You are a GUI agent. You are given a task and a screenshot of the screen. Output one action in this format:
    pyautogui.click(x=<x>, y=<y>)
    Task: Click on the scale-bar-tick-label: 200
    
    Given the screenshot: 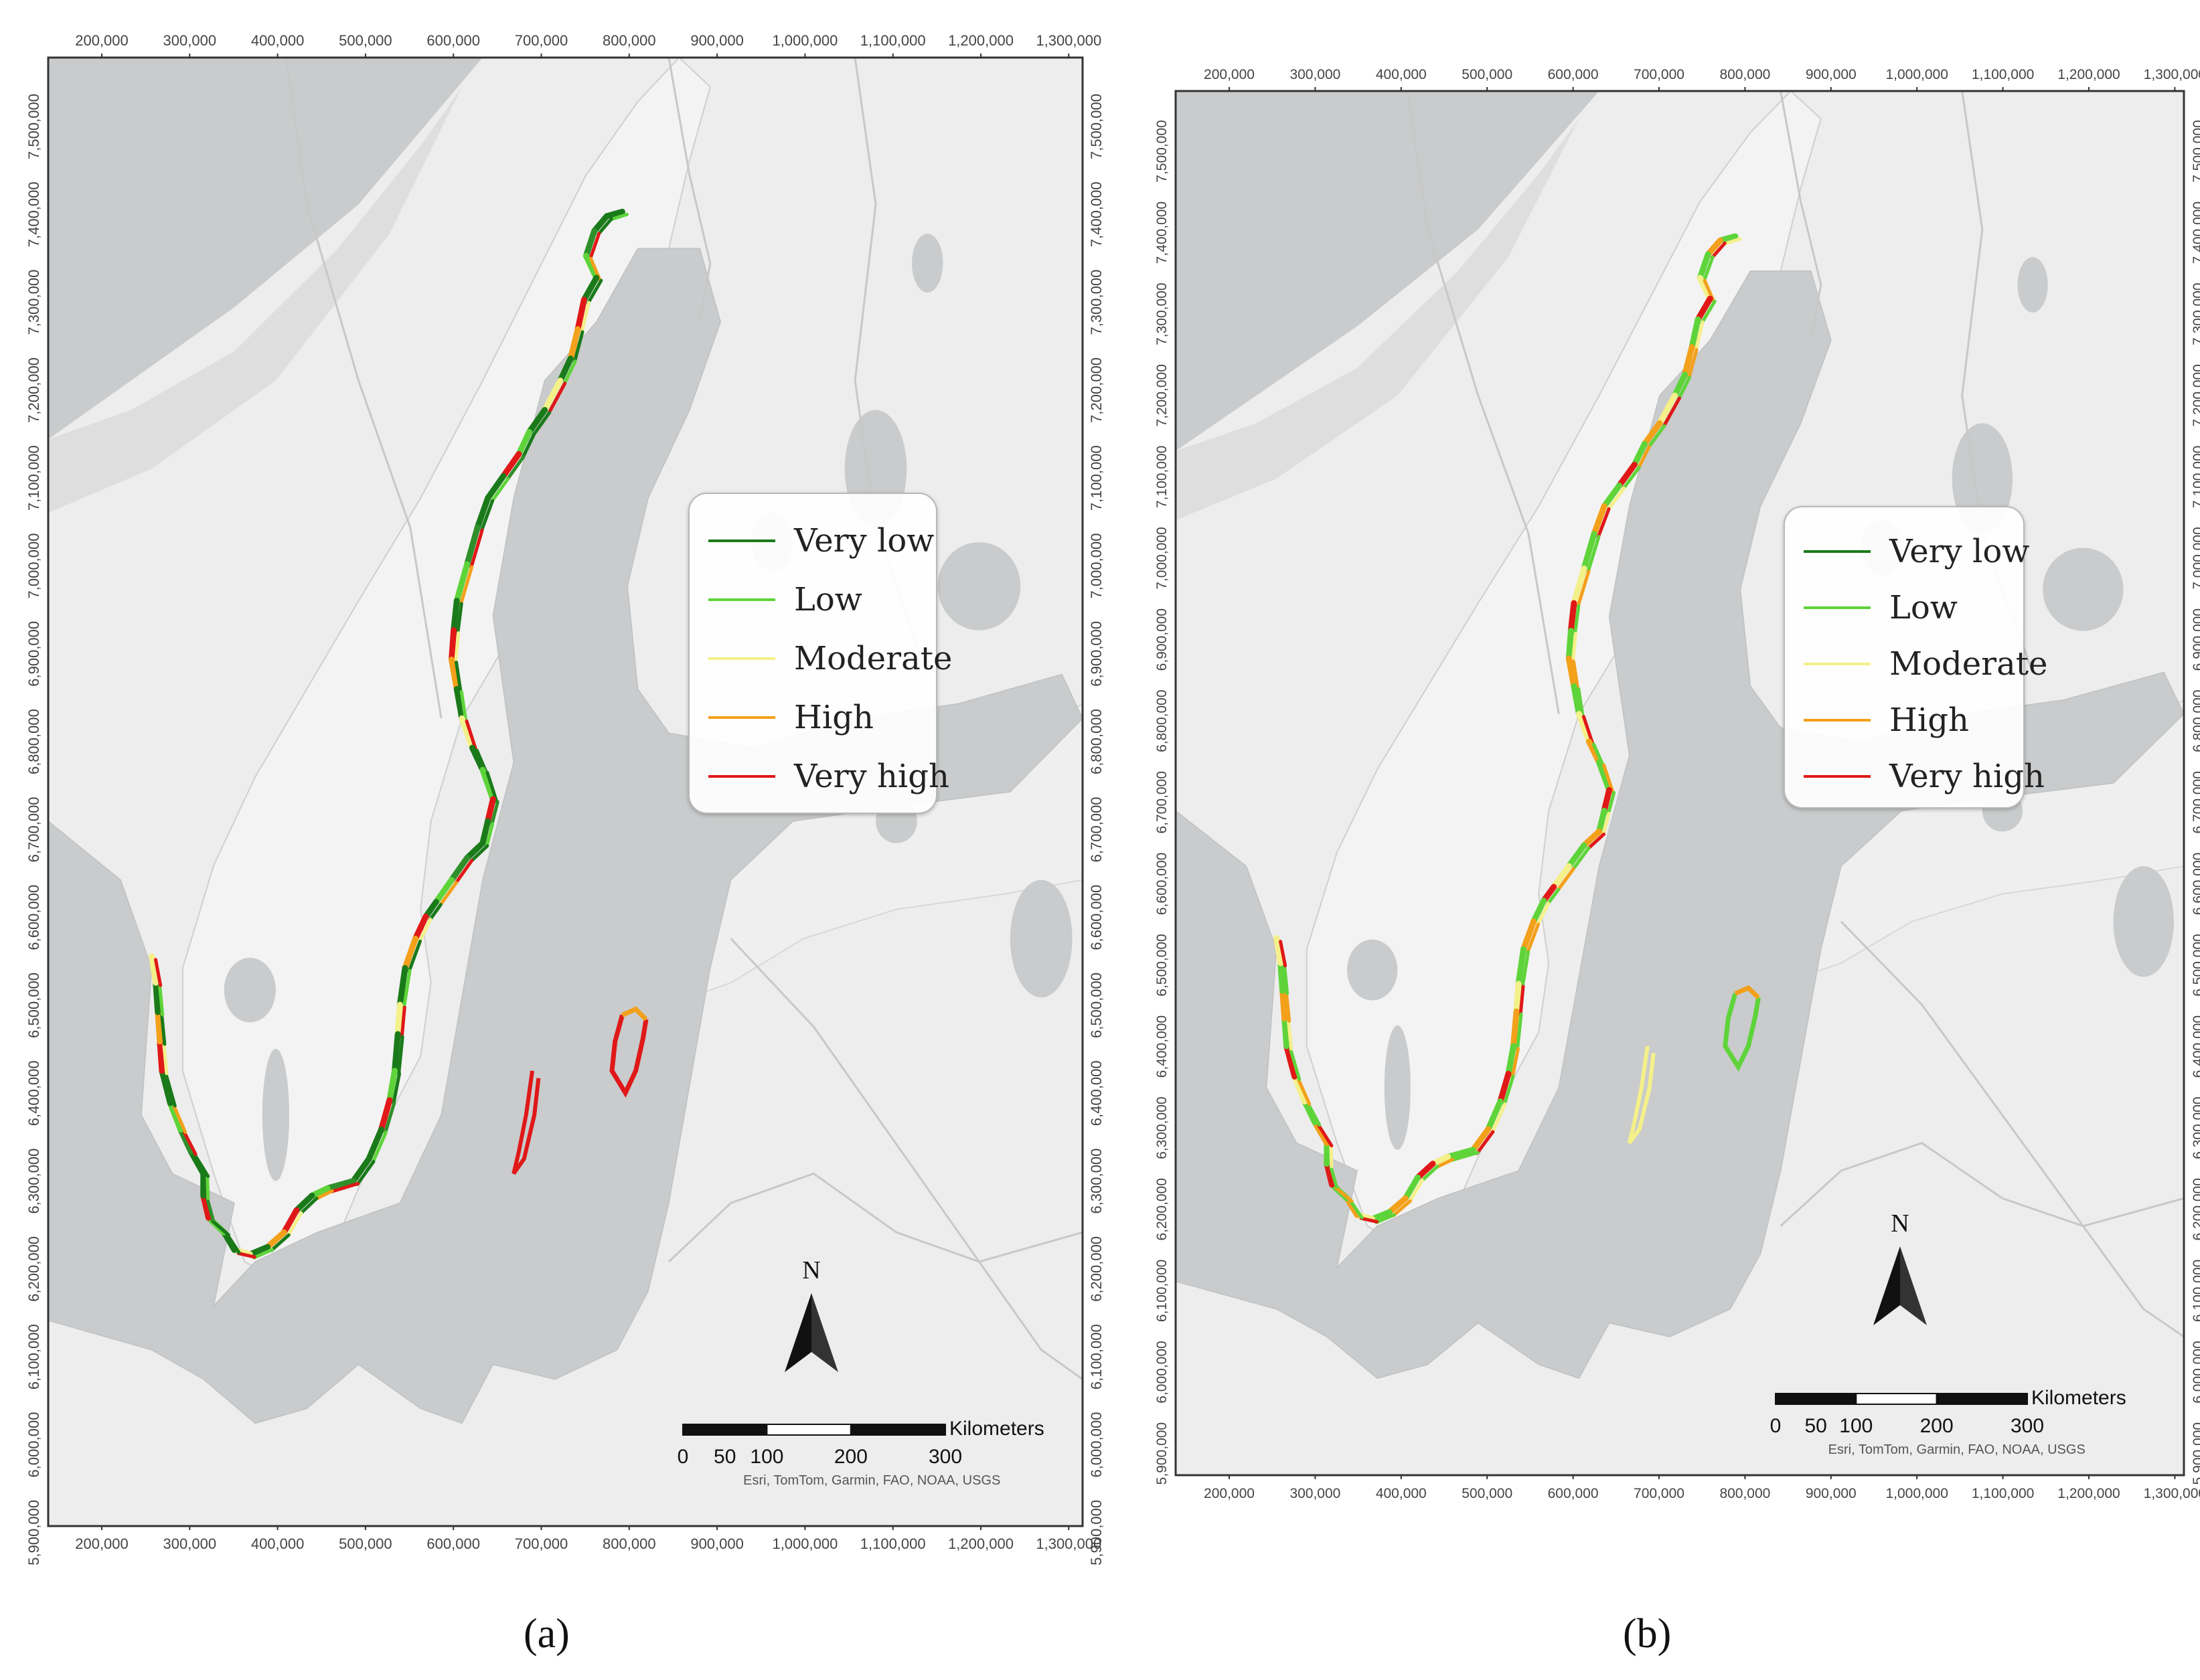 What is the action you would take?
    pyautogui.click(x=851, y=1457)
    